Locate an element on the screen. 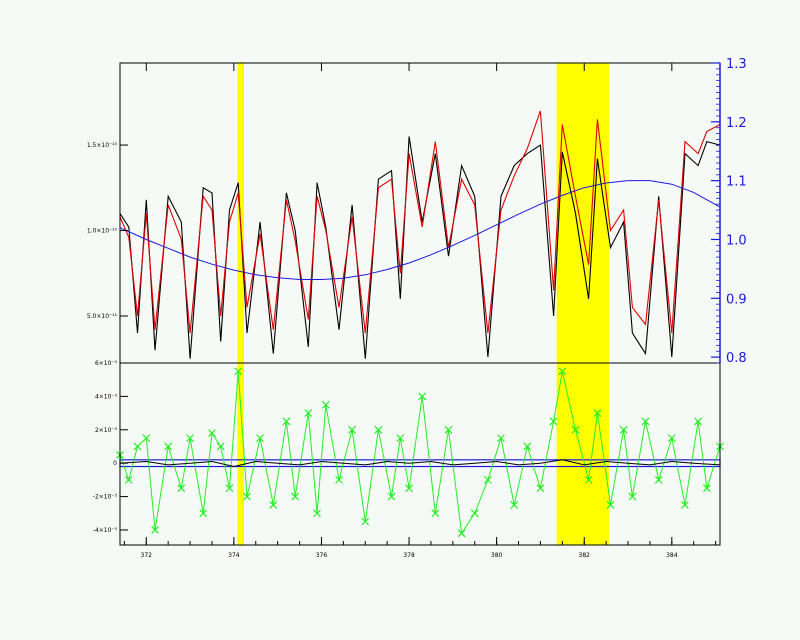 The width and height of the screenshot is (800, 640). x-tick-label: 376 is located at coordinates (322, 555).